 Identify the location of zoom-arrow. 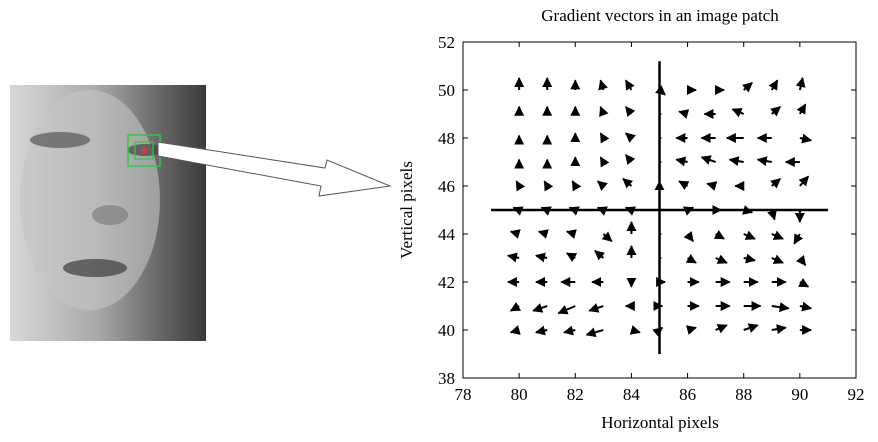
(274, 169).